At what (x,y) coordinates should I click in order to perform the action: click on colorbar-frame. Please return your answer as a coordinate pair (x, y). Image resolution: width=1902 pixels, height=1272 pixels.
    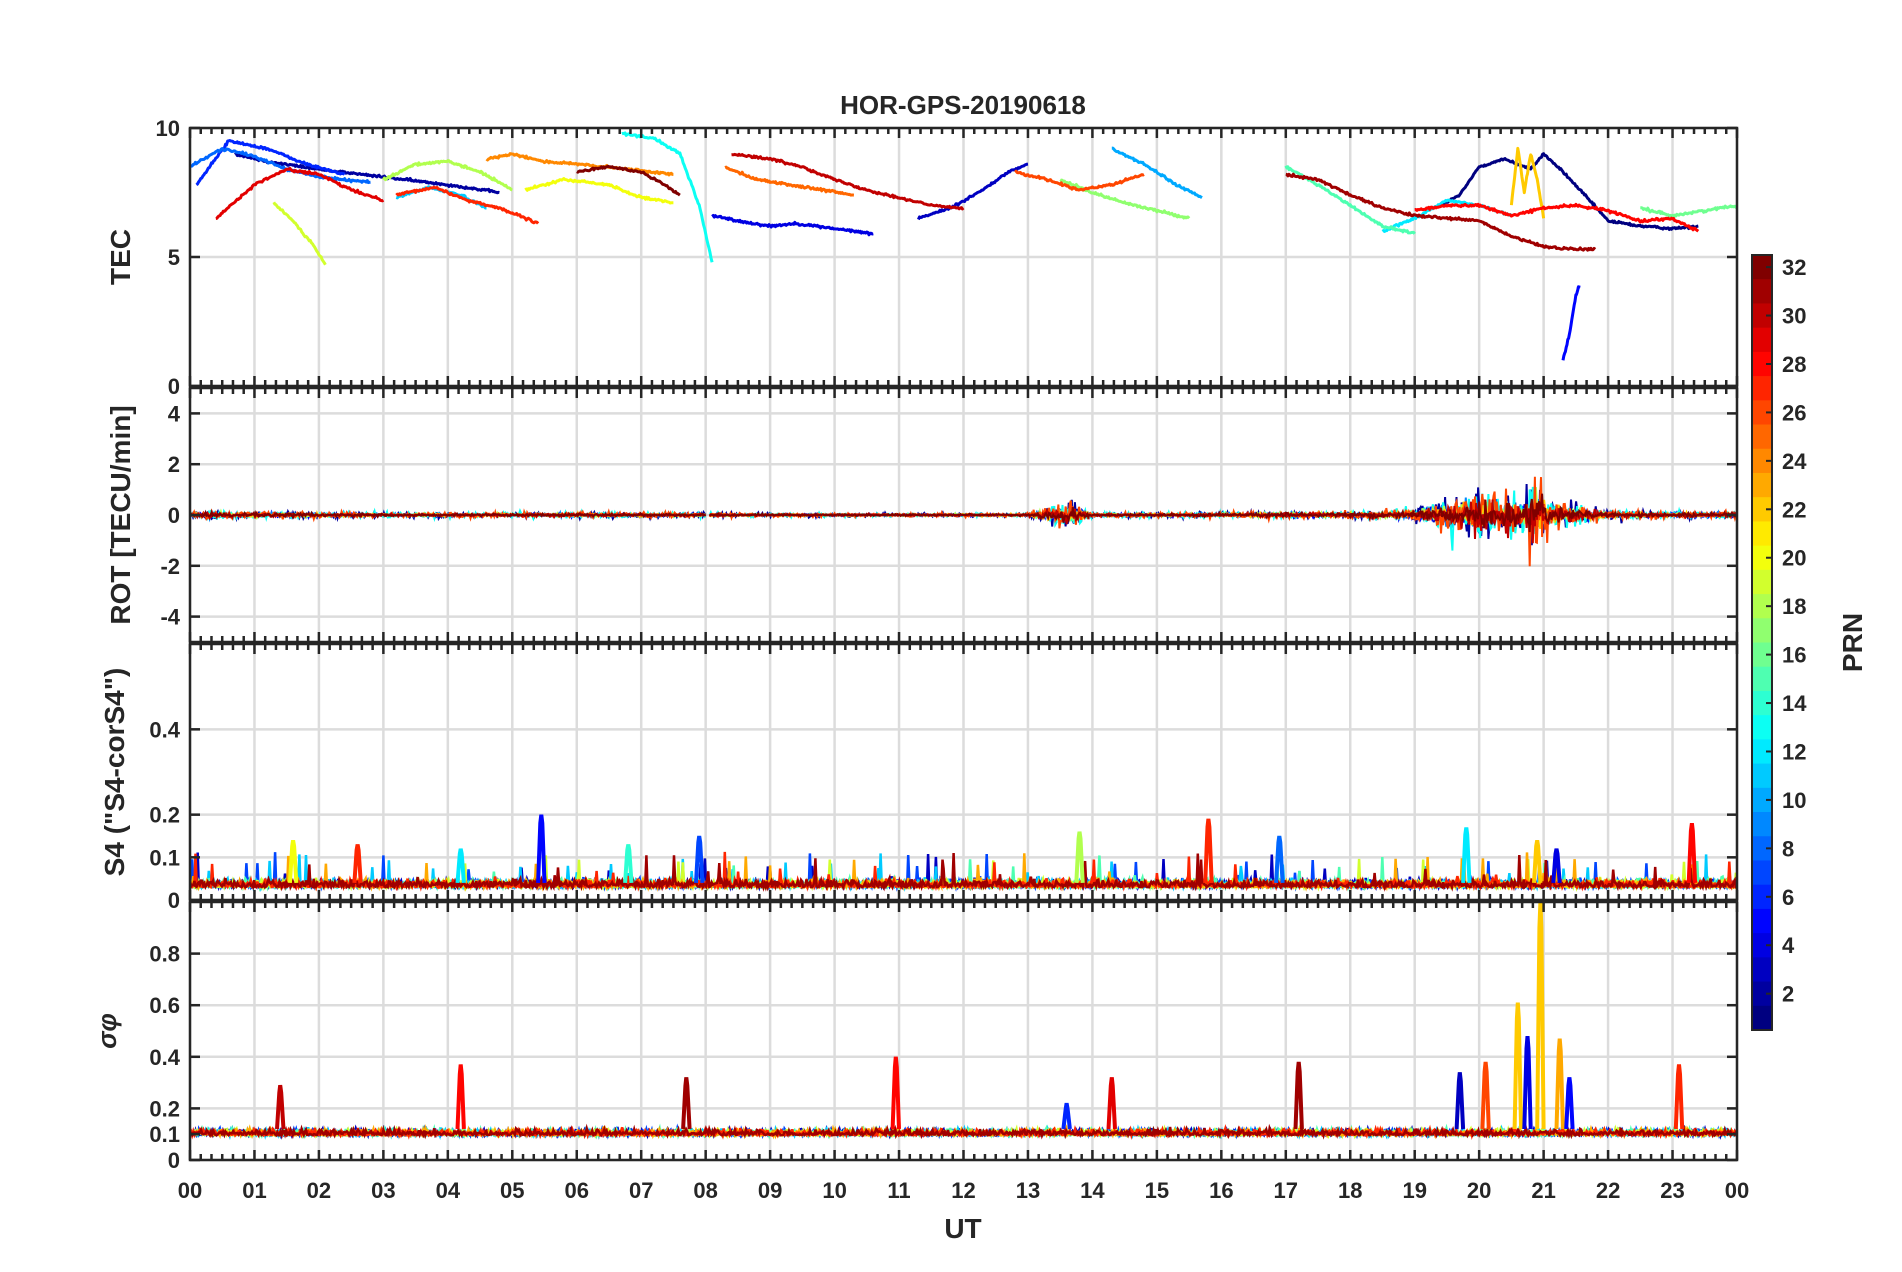
    Looking at the image, I should click on (1762, 642).